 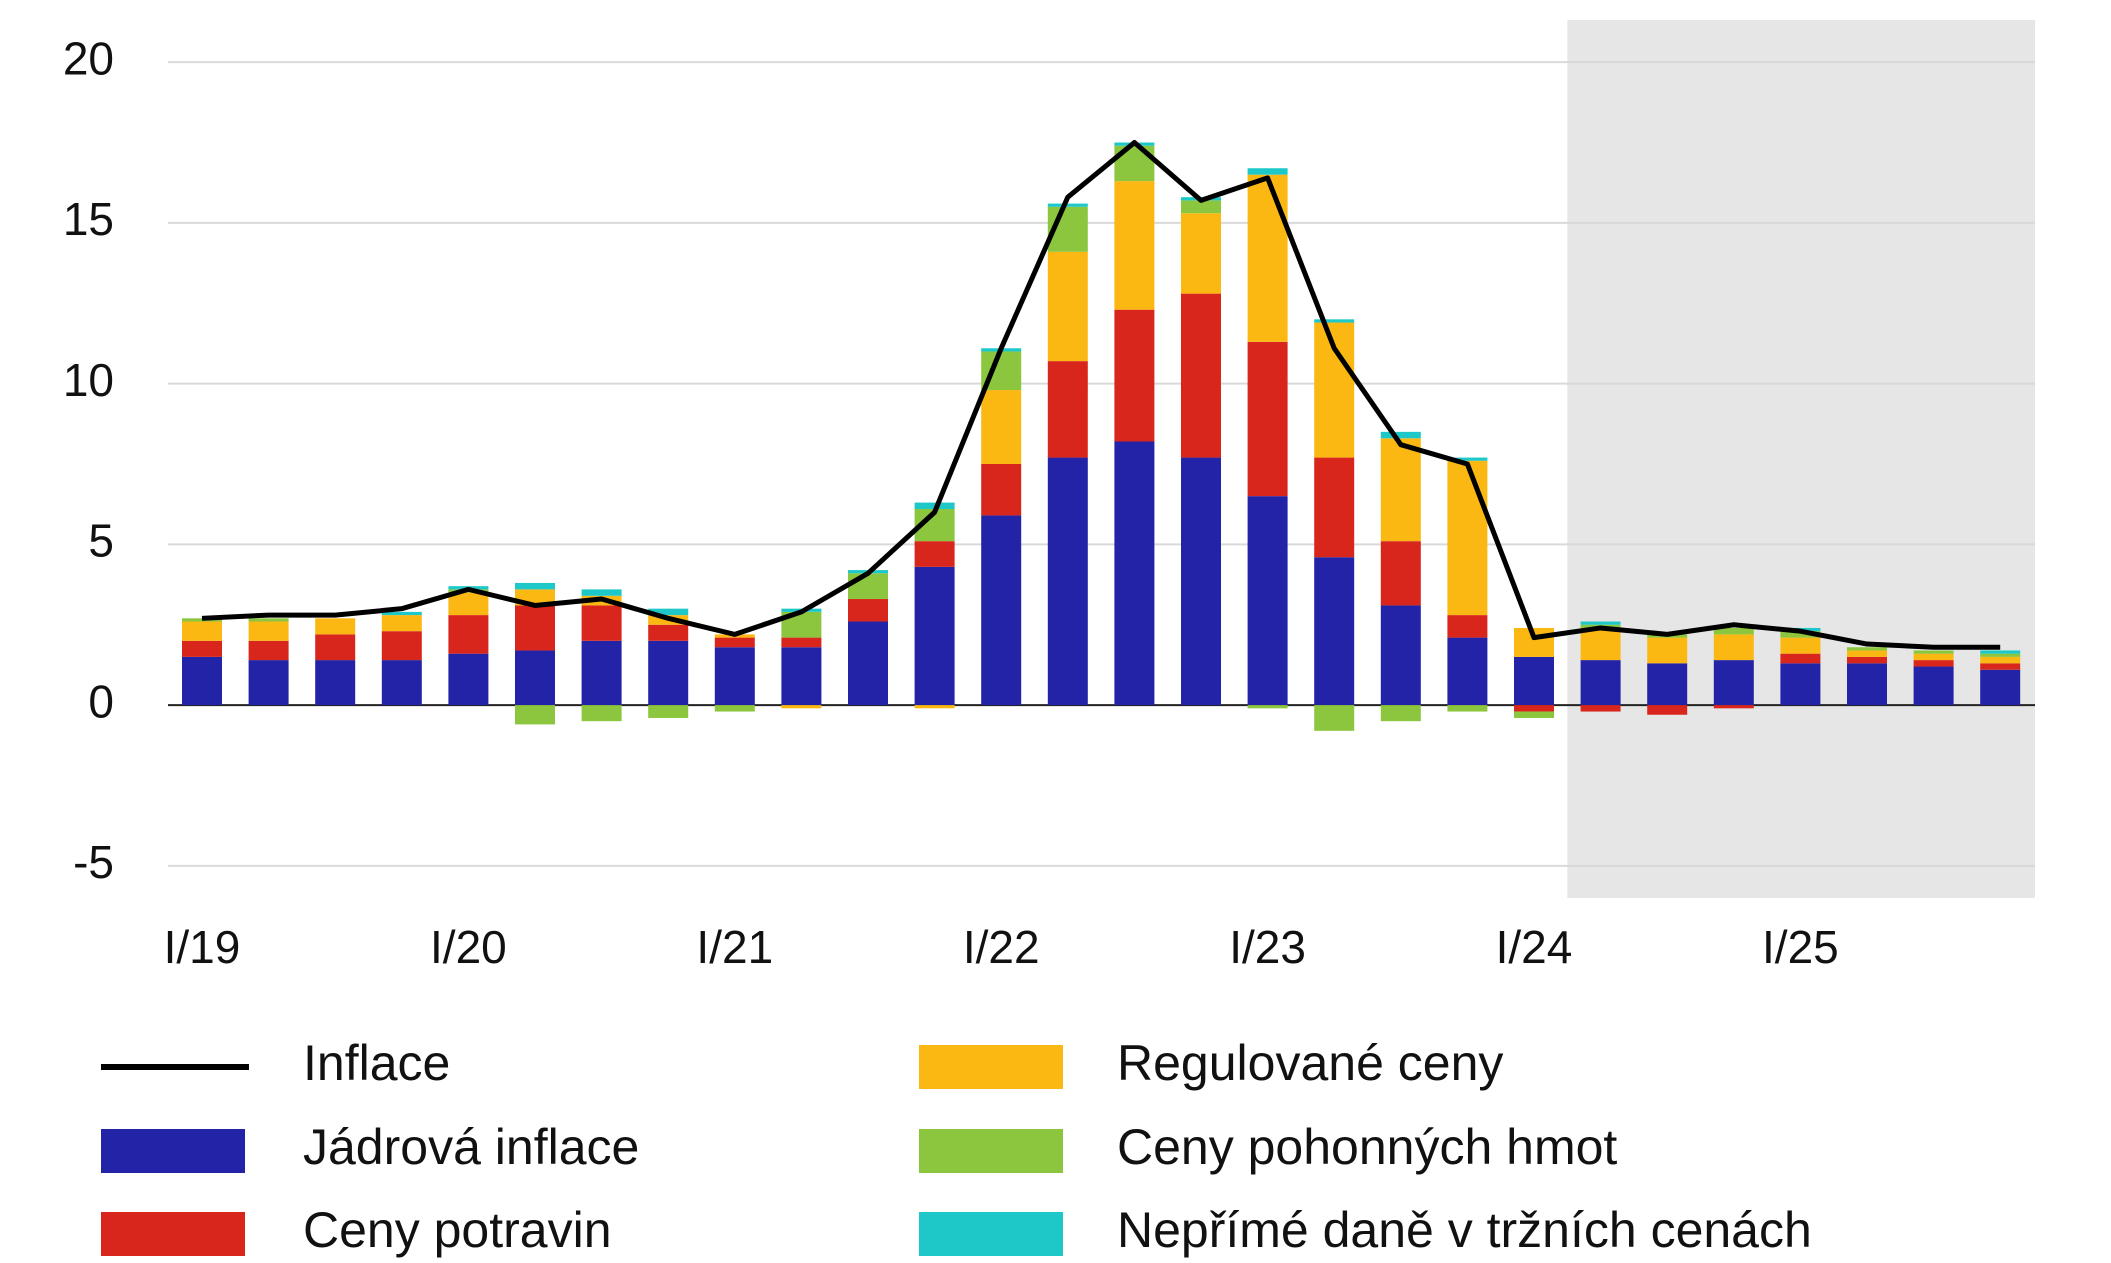 I want to click on y-tick-label: -5, so click(x=93, y=862).